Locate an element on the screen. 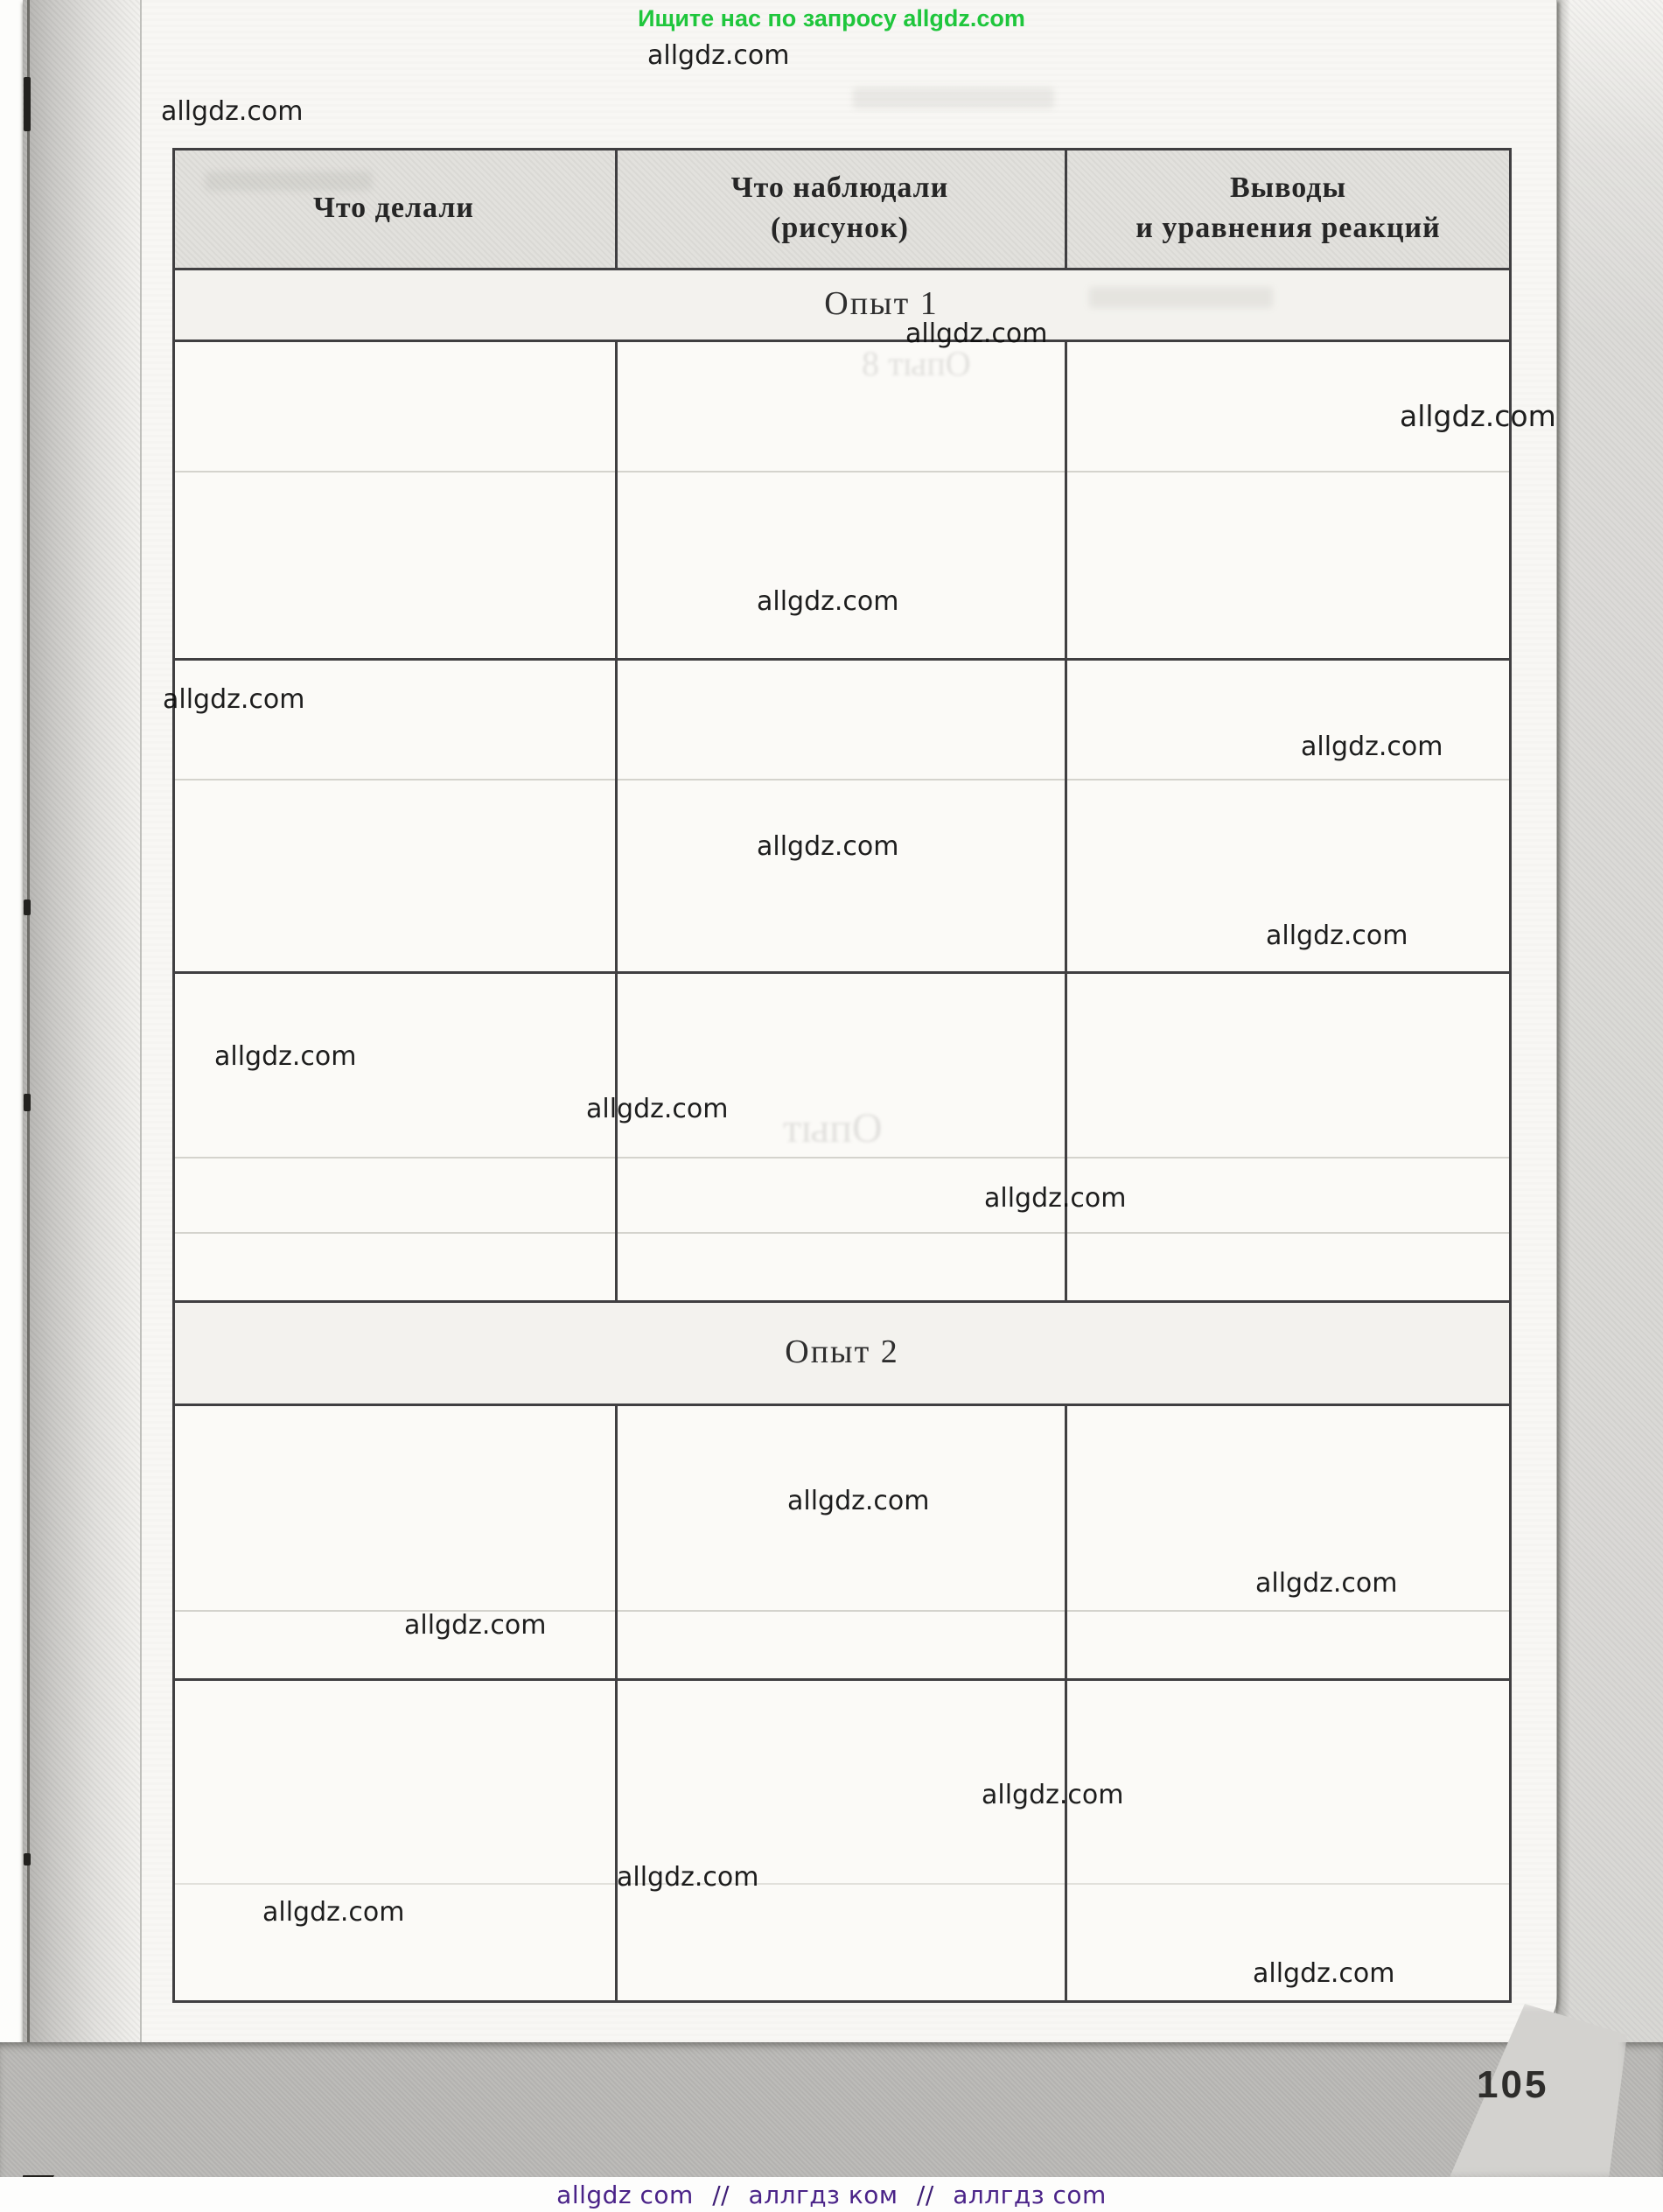  header-label-line: и уравнения реакций is located at coordinates (1288, 227).